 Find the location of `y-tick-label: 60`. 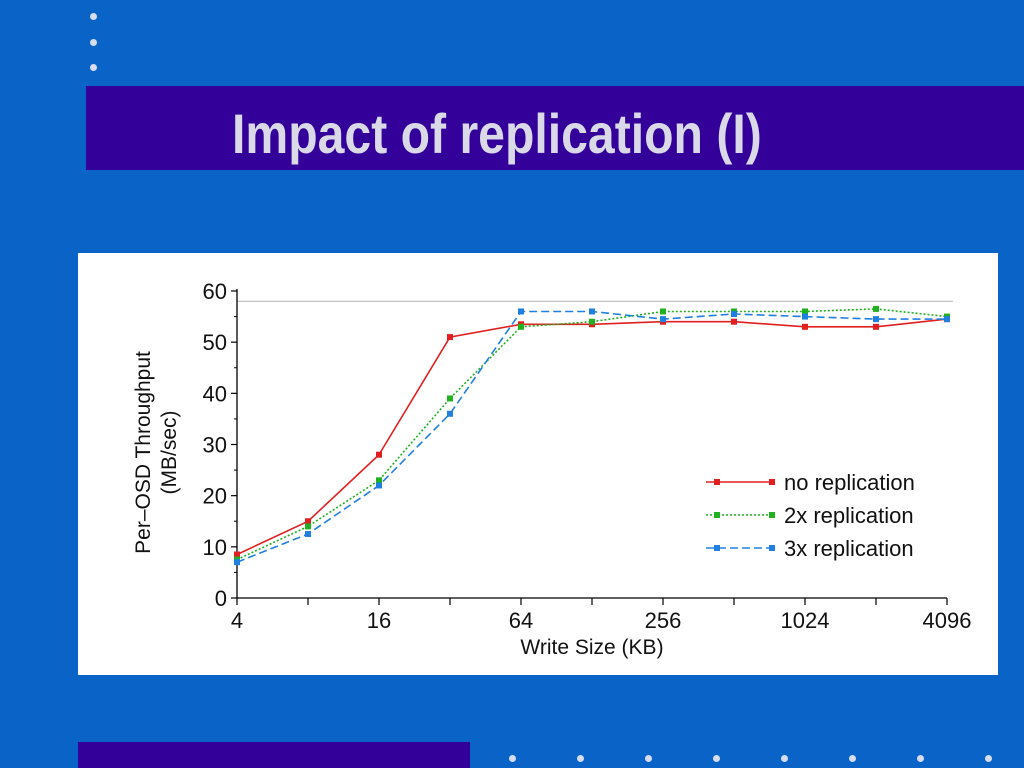

y-tick-label: 60 is located at coordinates (215, 291).